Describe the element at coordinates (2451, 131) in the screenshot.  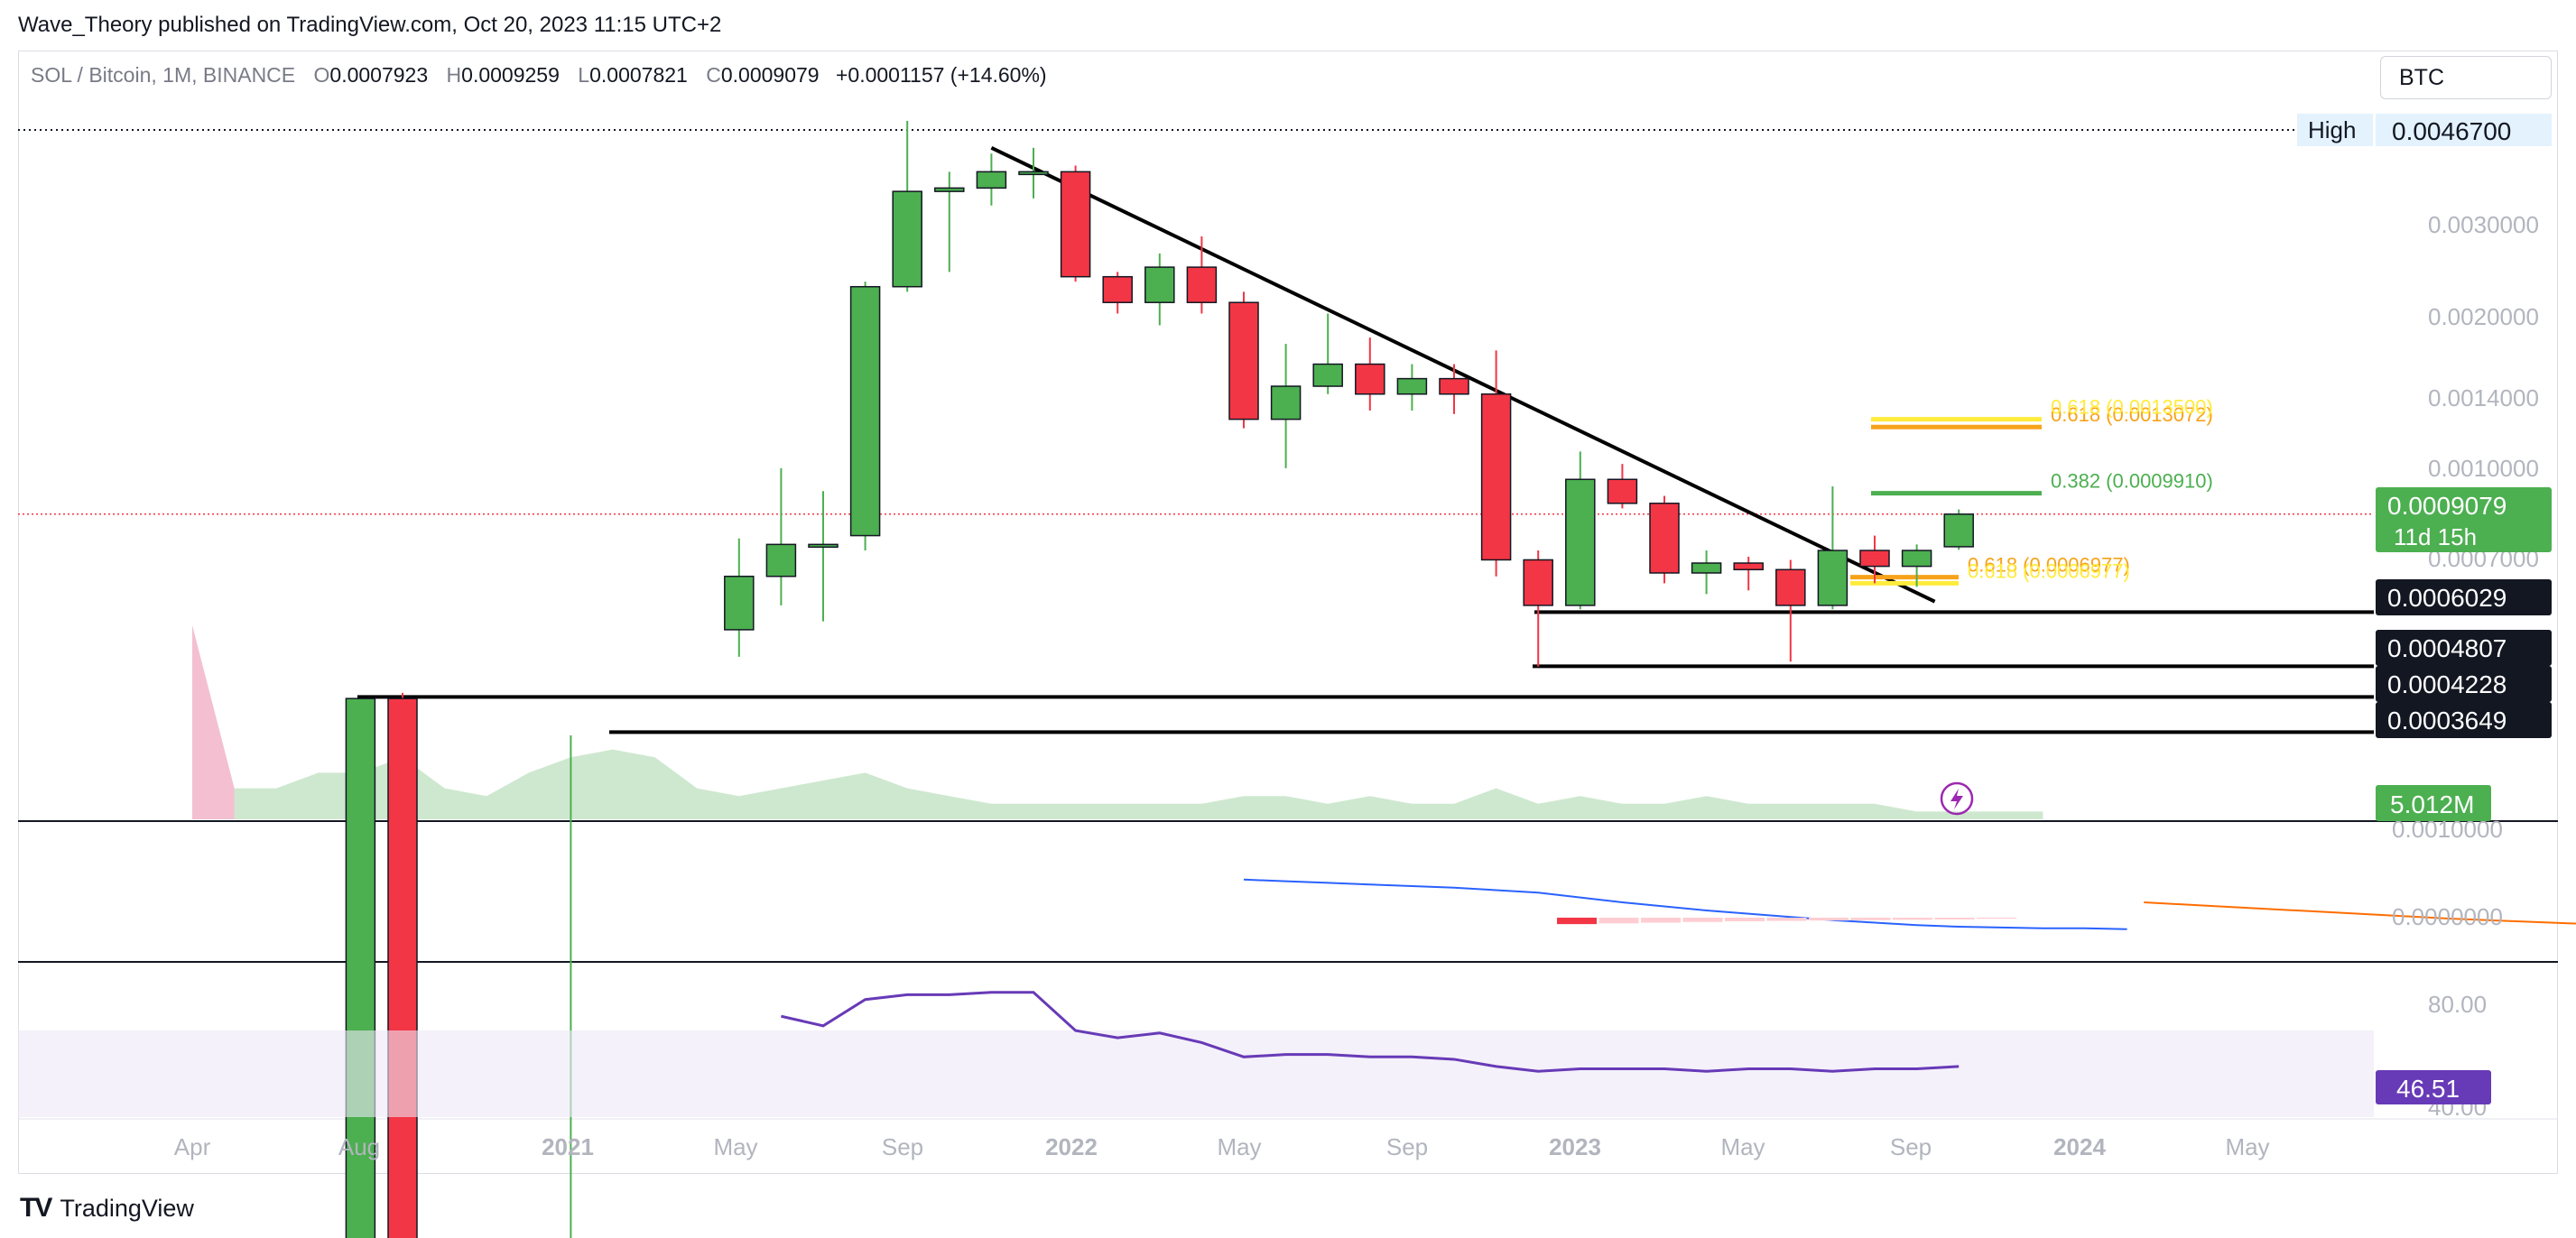
I see `high-value: 0.0046700` at that location.